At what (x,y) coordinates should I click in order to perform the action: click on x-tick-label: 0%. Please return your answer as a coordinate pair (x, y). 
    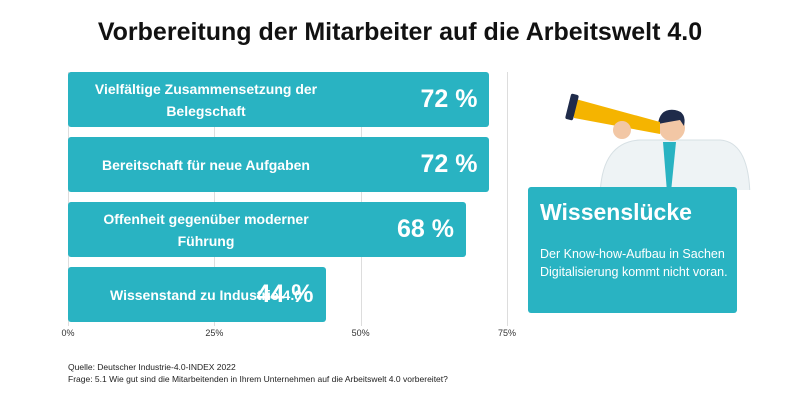
    Looking at the image, I should click on (68, 333).